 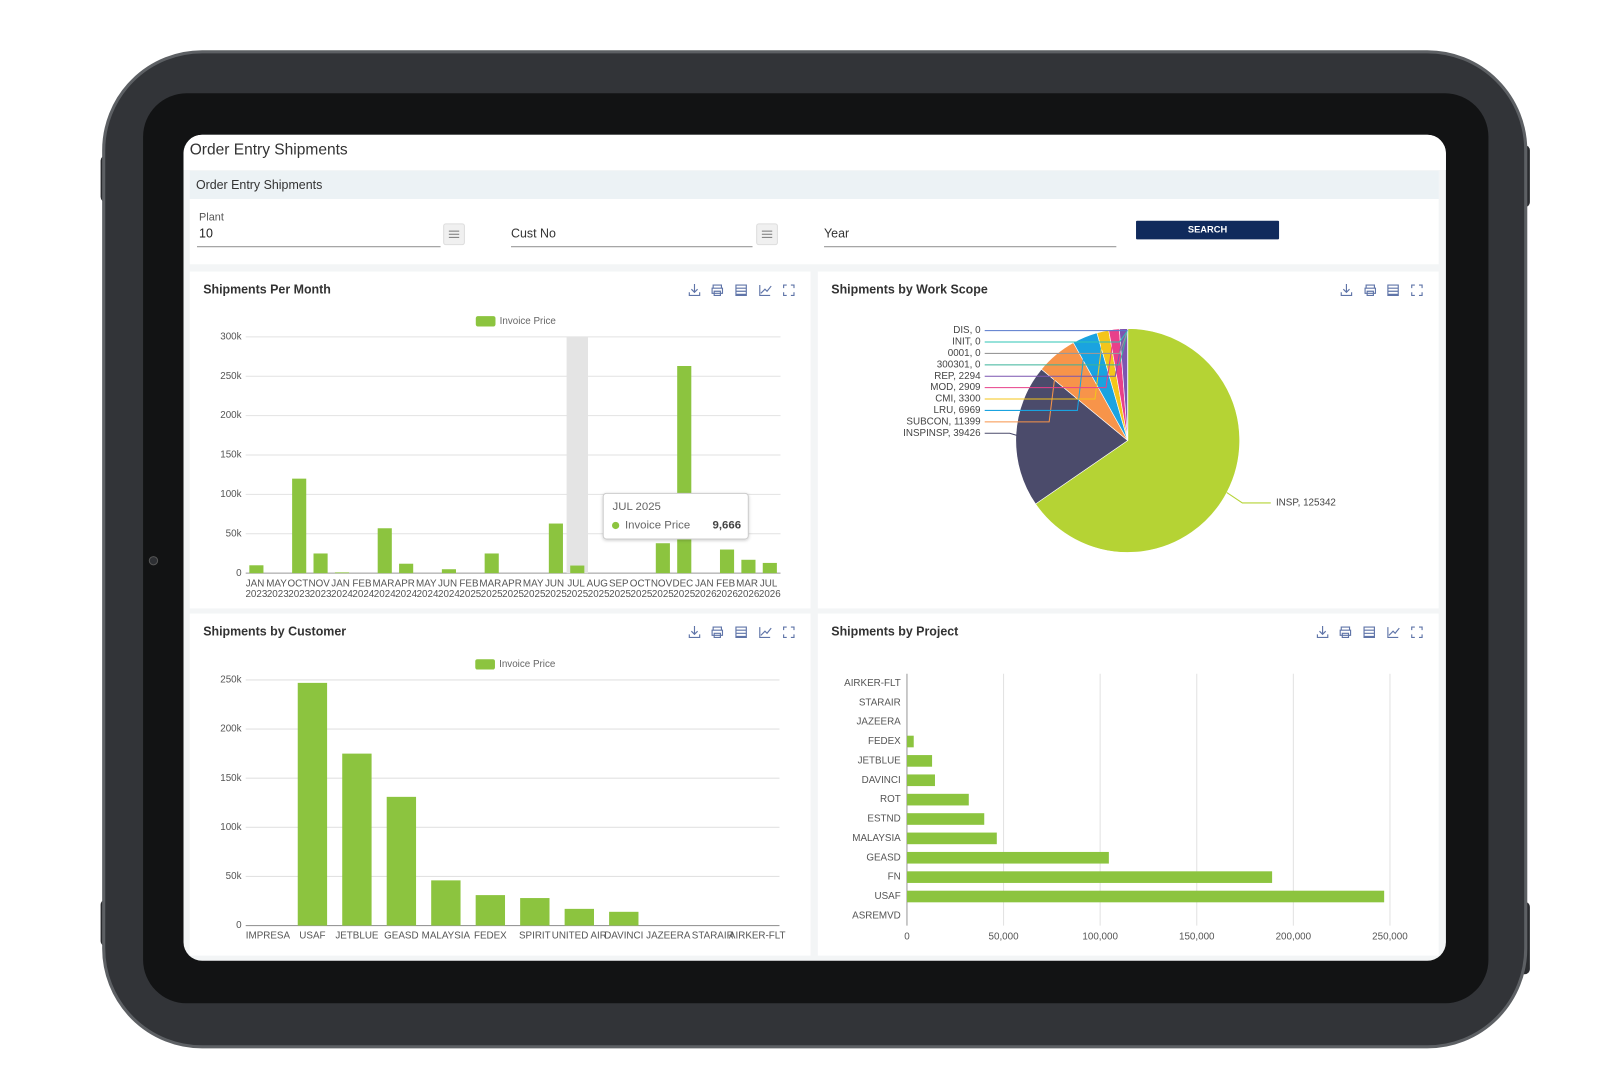 I want to click on cust-no-input: Cust No, so click(x=533, y=234).